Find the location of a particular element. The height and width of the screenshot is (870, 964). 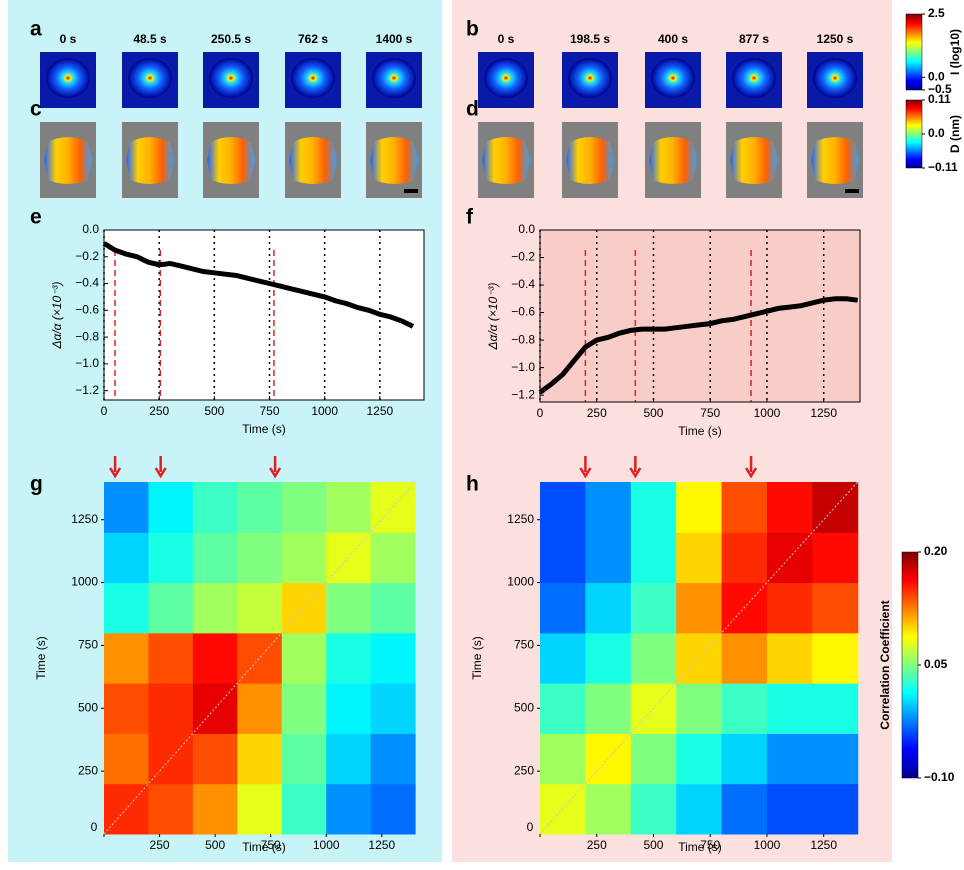

y-tick-label: 1000 is located at coordinates (520, 582).